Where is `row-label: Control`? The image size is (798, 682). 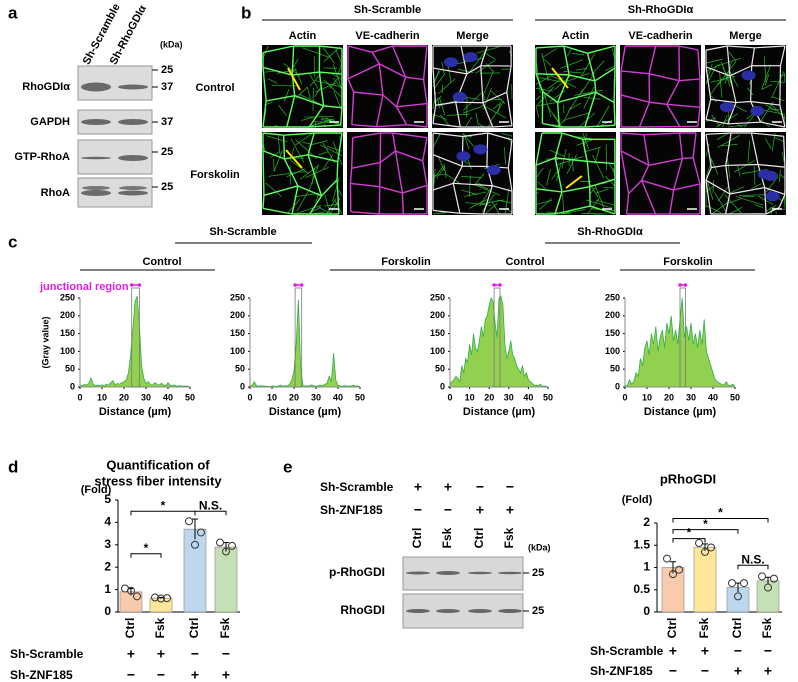 row-label: Control is located at coordinates (214, 88).